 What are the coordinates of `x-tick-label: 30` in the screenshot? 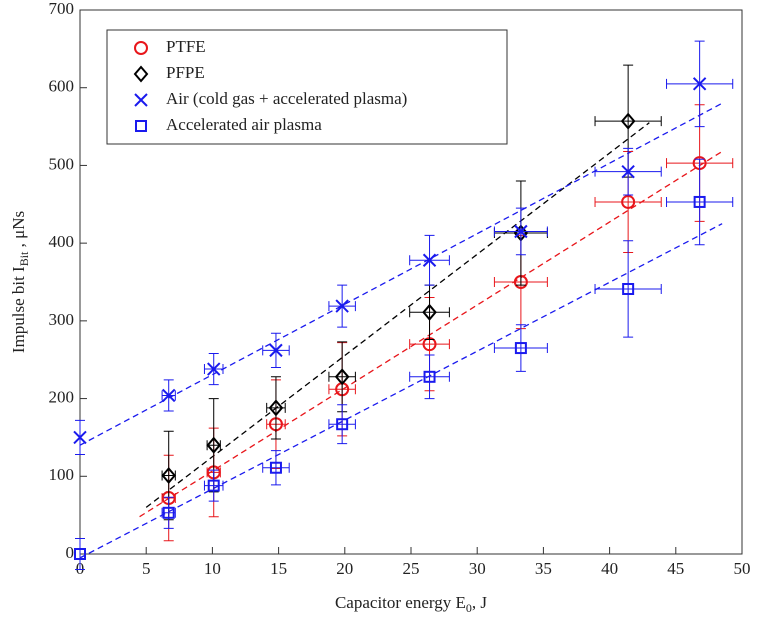 It's located at (477, 568).